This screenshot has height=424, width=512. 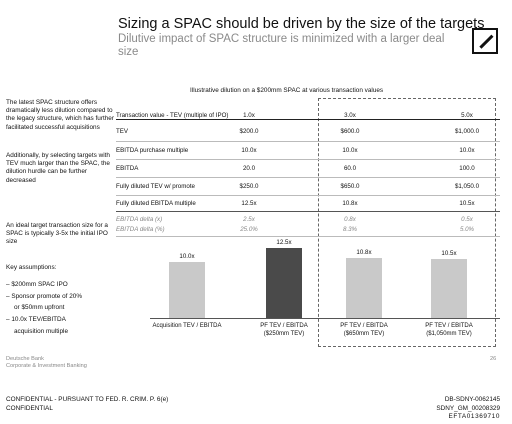 I want to click on bar-value-label: 10.0x, so click(x=187, y=256).